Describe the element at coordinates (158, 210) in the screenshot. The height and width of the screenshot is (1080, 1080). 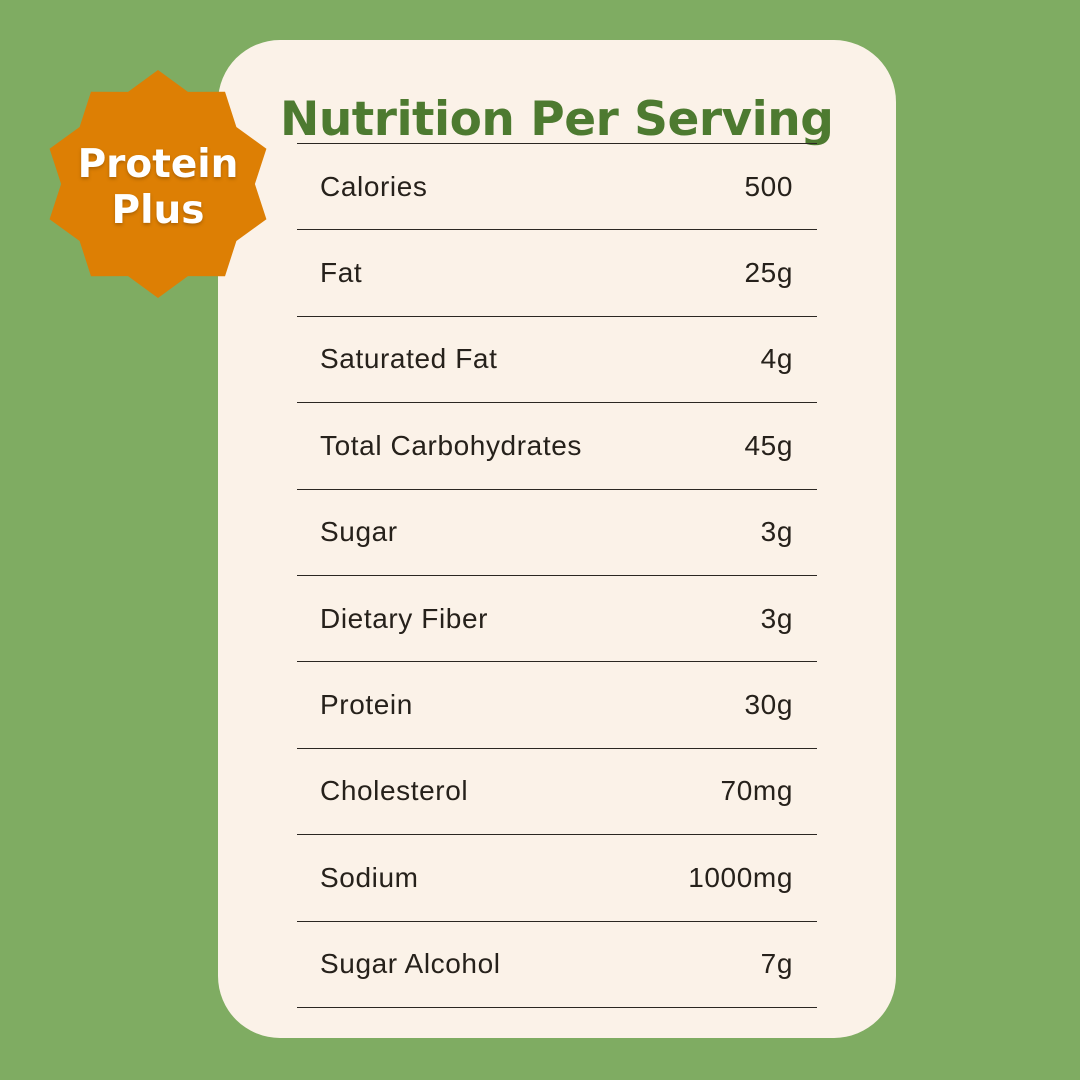
I see `badge-line2: Plus` at that location.